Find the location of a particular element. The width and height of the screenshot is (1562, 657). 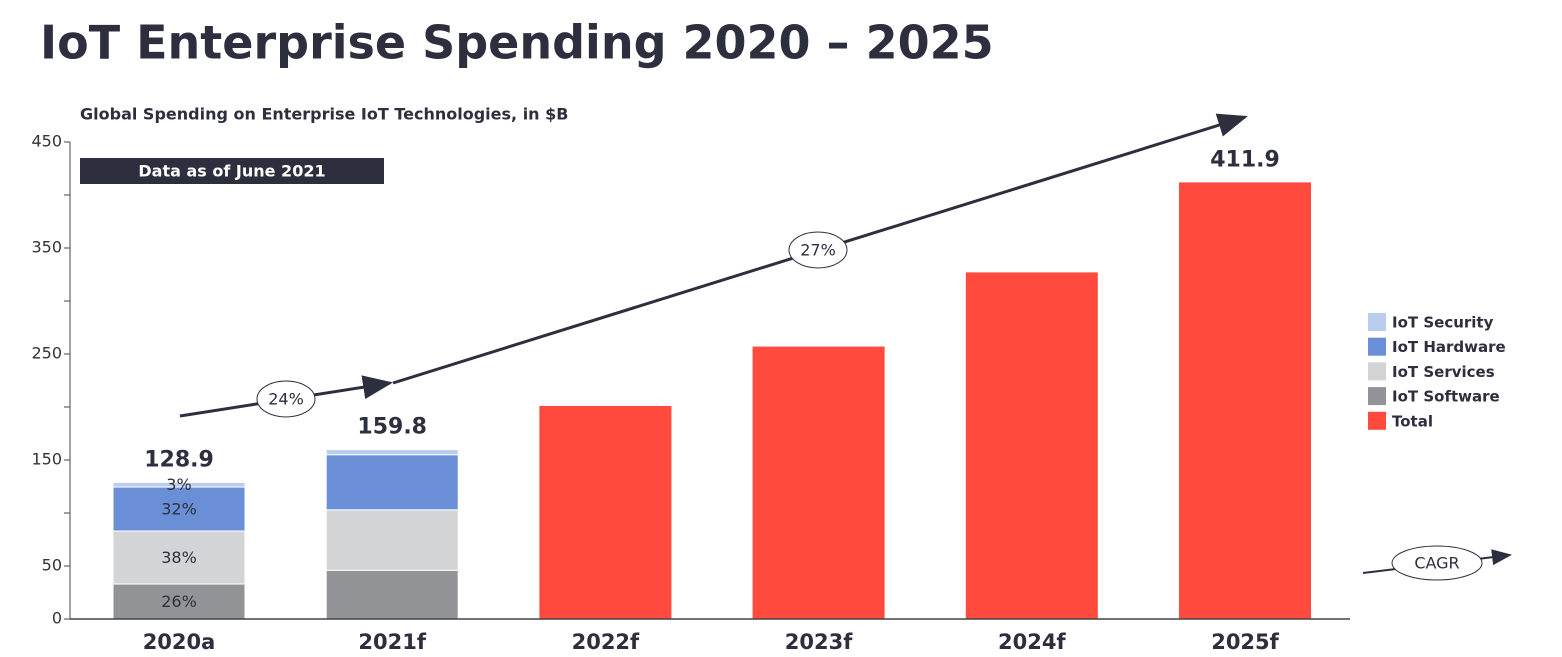

note-text: Data as of June 2021 is located at coordinates (231, 171).